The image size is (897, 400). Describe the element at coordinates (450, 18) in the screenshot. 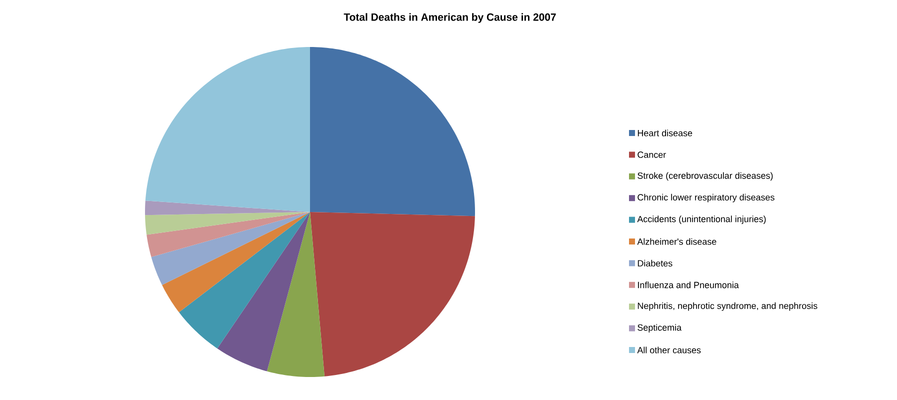

I see `chart-title: Total Deaths in American by Cause in 2007` at that location.